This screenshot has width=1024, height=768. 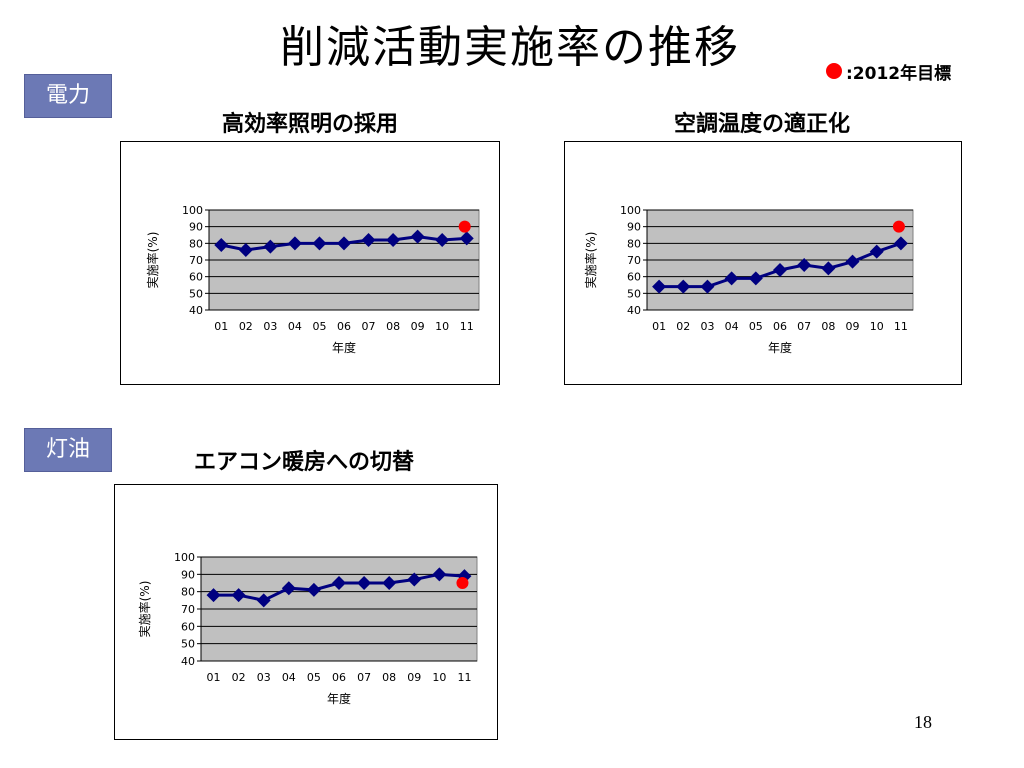 I want to click on page-number: 18, so click(x=923, y=722).